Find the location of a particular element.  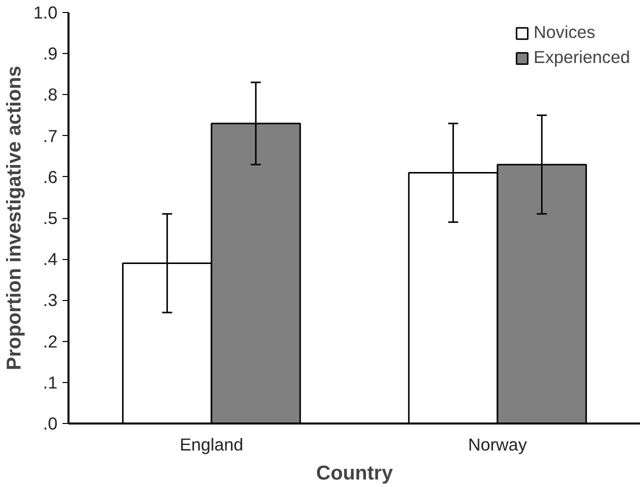

x-axis-title: Country is located at coordinates (355, 473).